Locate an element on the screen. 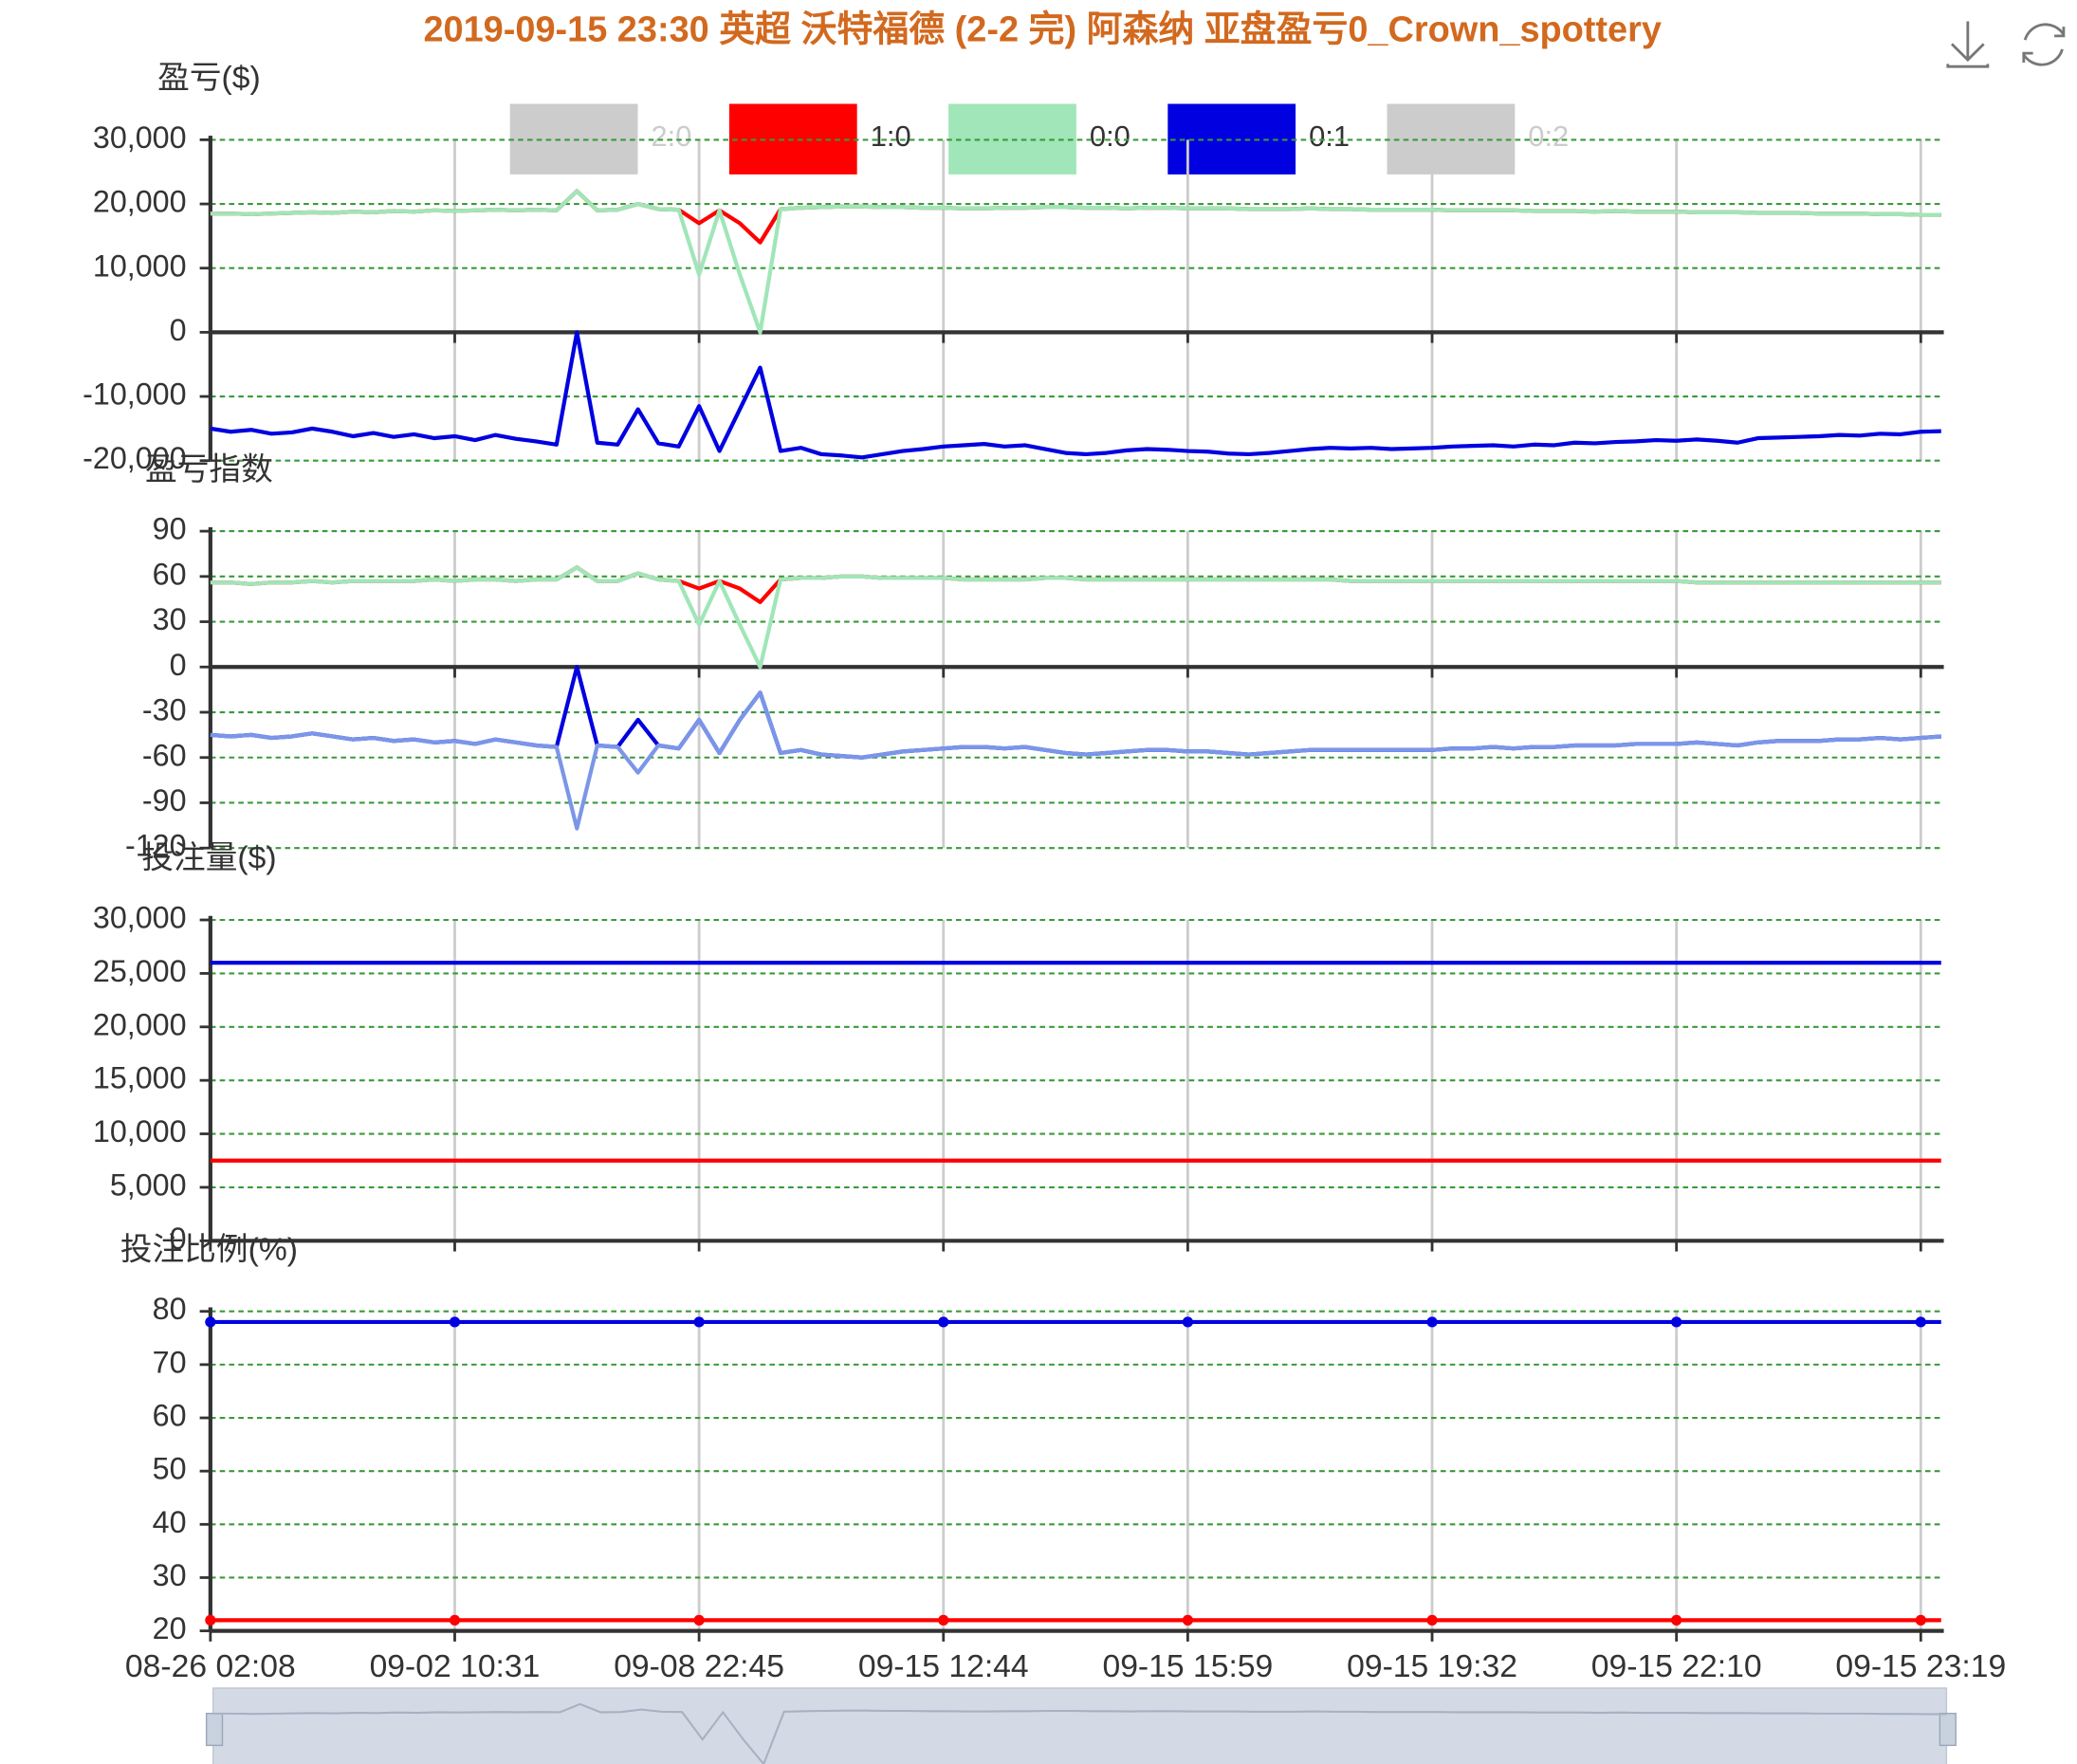  zoom-preview is located at coordinates (1079, 1733).